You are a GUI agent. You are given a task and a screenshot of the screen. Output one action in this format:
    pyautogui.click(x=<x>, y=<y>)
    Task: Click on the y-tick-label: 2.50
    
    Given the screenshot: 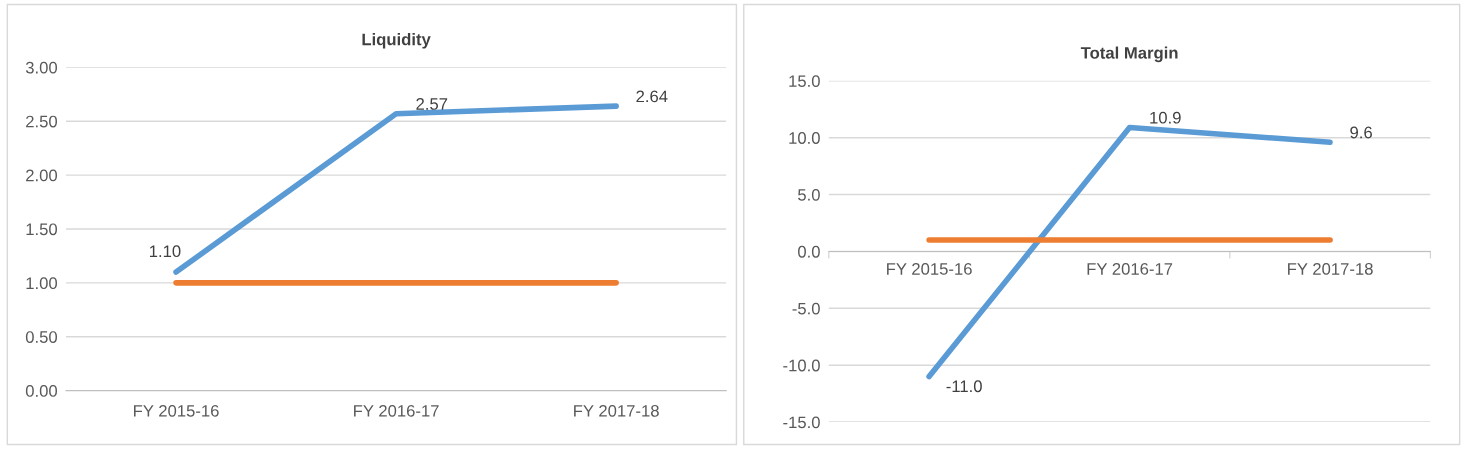 What is the action you would take?
    pyautogui.click(x=42, y=121)
    